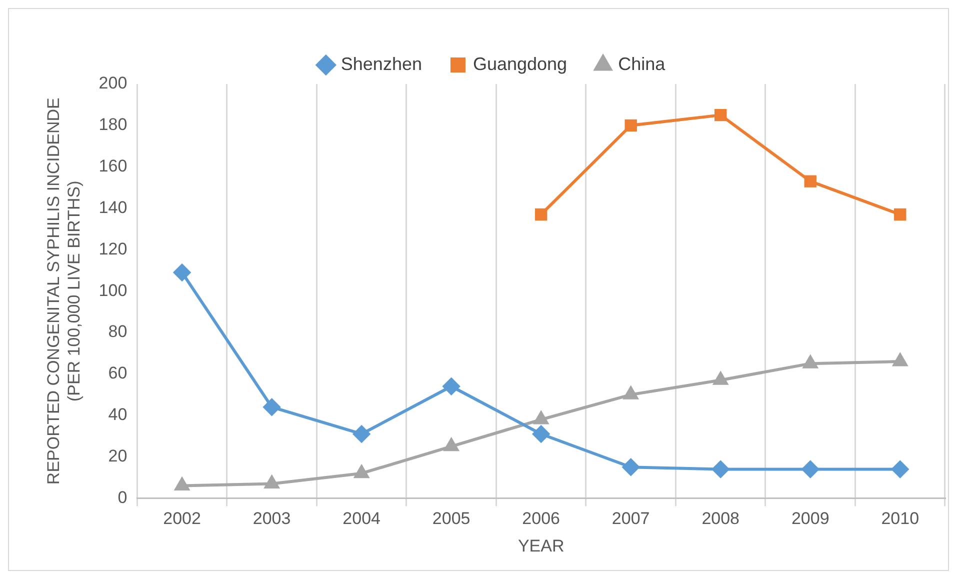  I want to click on y-tick-label: 60, so click(118, 373).